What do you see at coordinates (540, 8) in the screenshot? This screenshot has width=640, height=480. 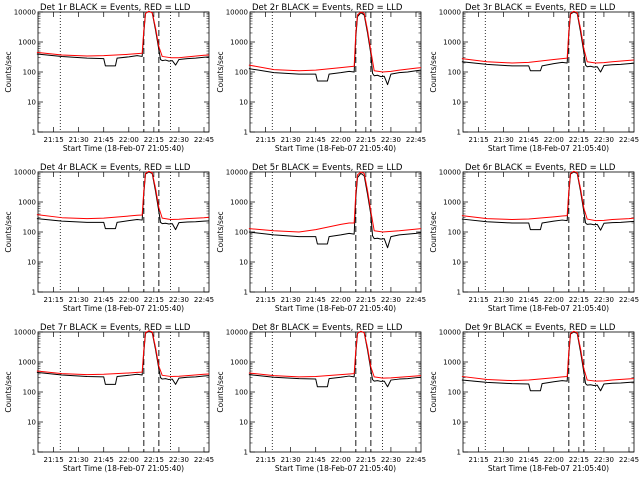 I see `panel-title: Det 3r BLACK = Events, RED = LLD` at bounding box center [540, 8].